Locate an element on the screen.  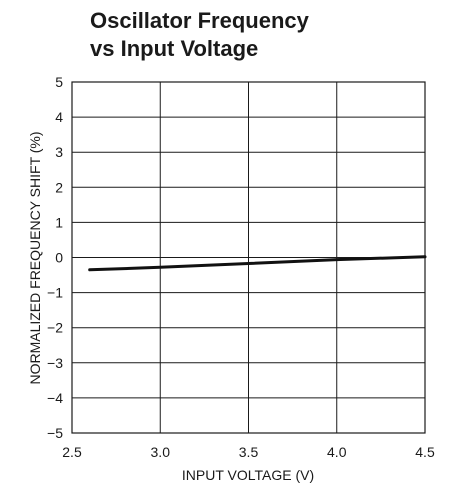
y-tick-label: 4 is located at coordinates (59, 117).